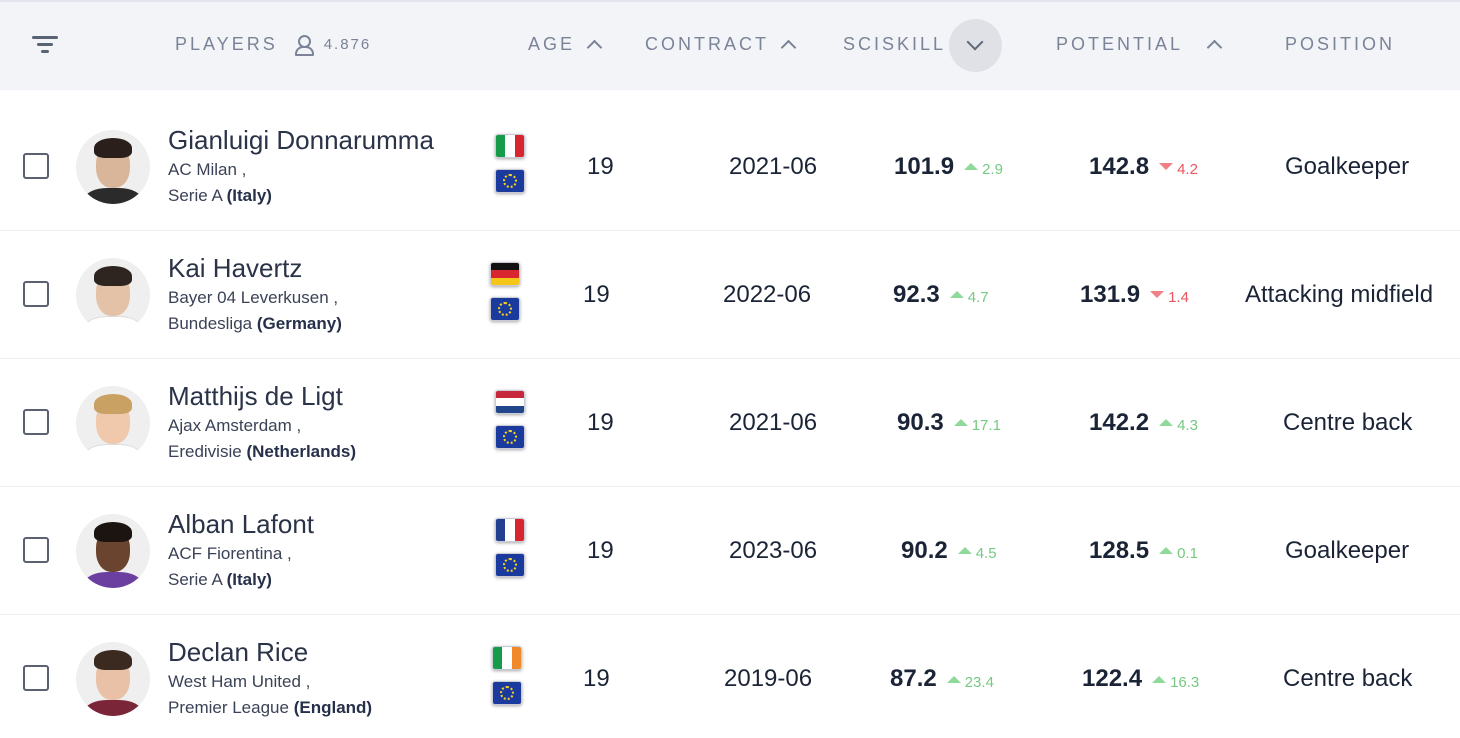 This screenshot has width=1460, height=738. I want to click on age-label: AGE, so click(552, 43).